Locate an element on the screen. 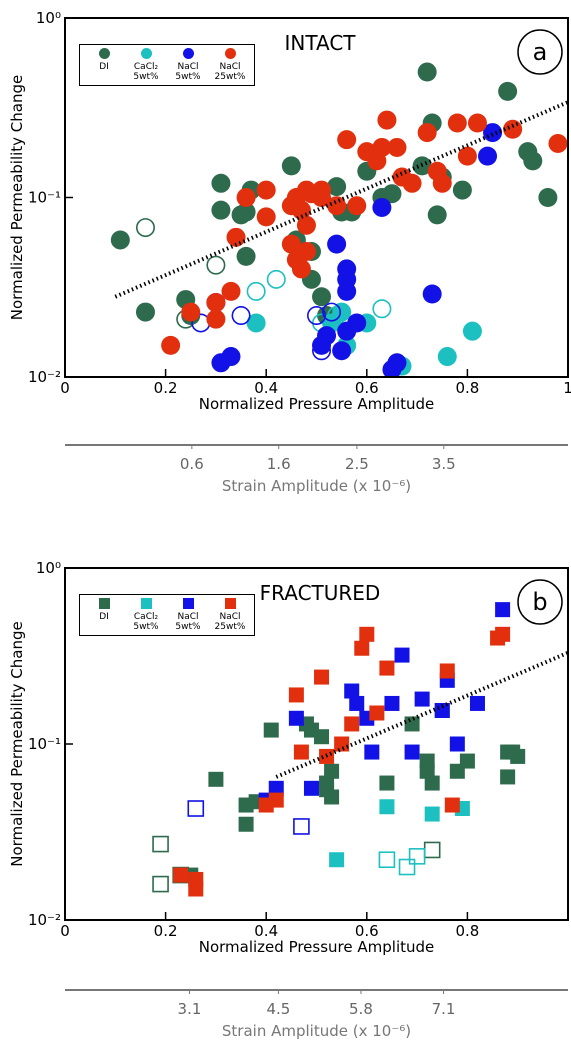 The height and width of the screenshot is (1042, 571). panel-label: b is located at coordinates (539, 602).